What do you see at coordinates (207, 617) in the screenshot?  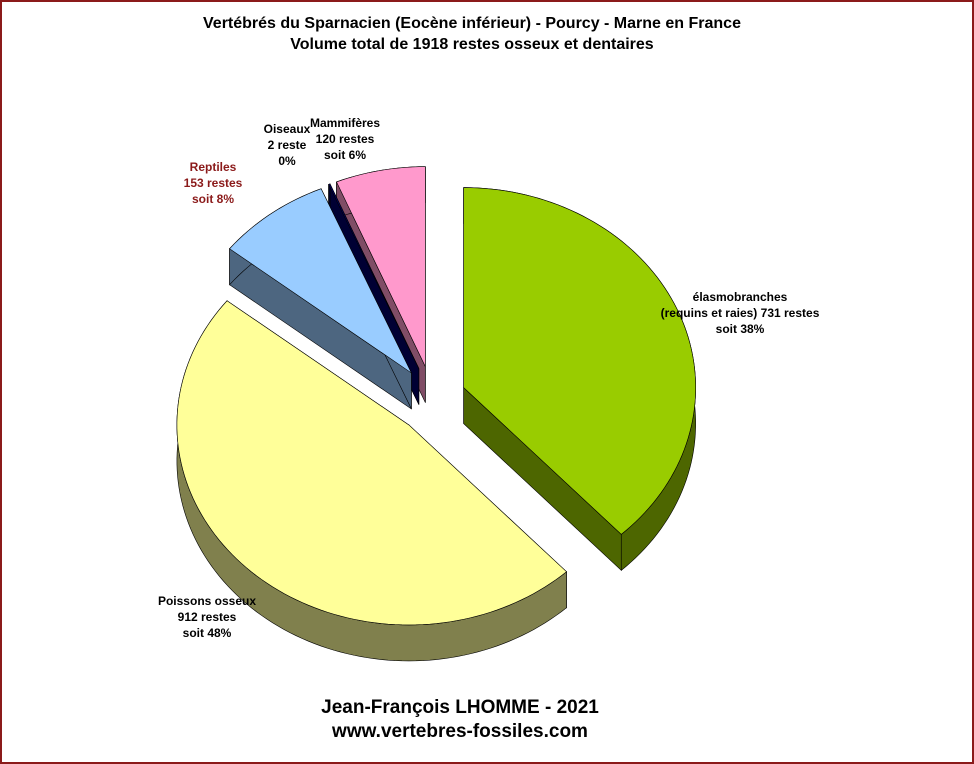 I see `value-label: 912 restes` at bounding box center [207, 617].